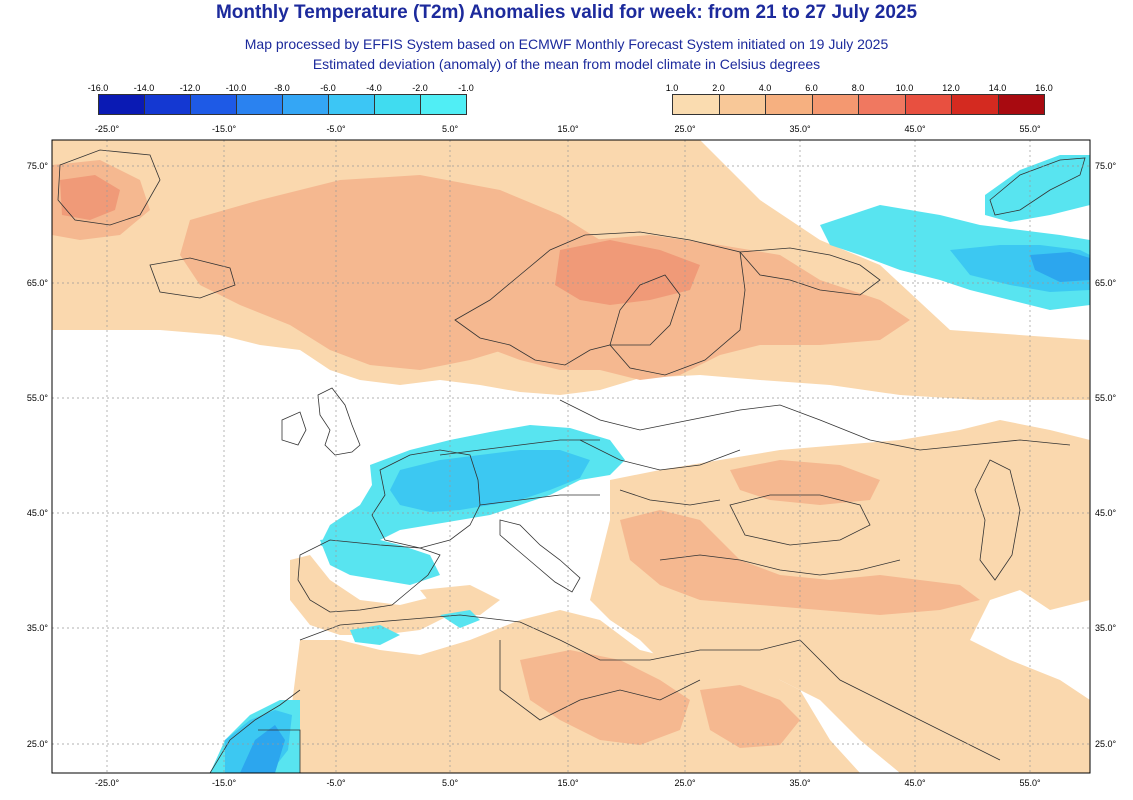 The image size is (1133, 800). What do you see at coordinates (466, 88) in the screenshot?
I see `legend-cold-label: -1.0` at bounding box center [466, 88].